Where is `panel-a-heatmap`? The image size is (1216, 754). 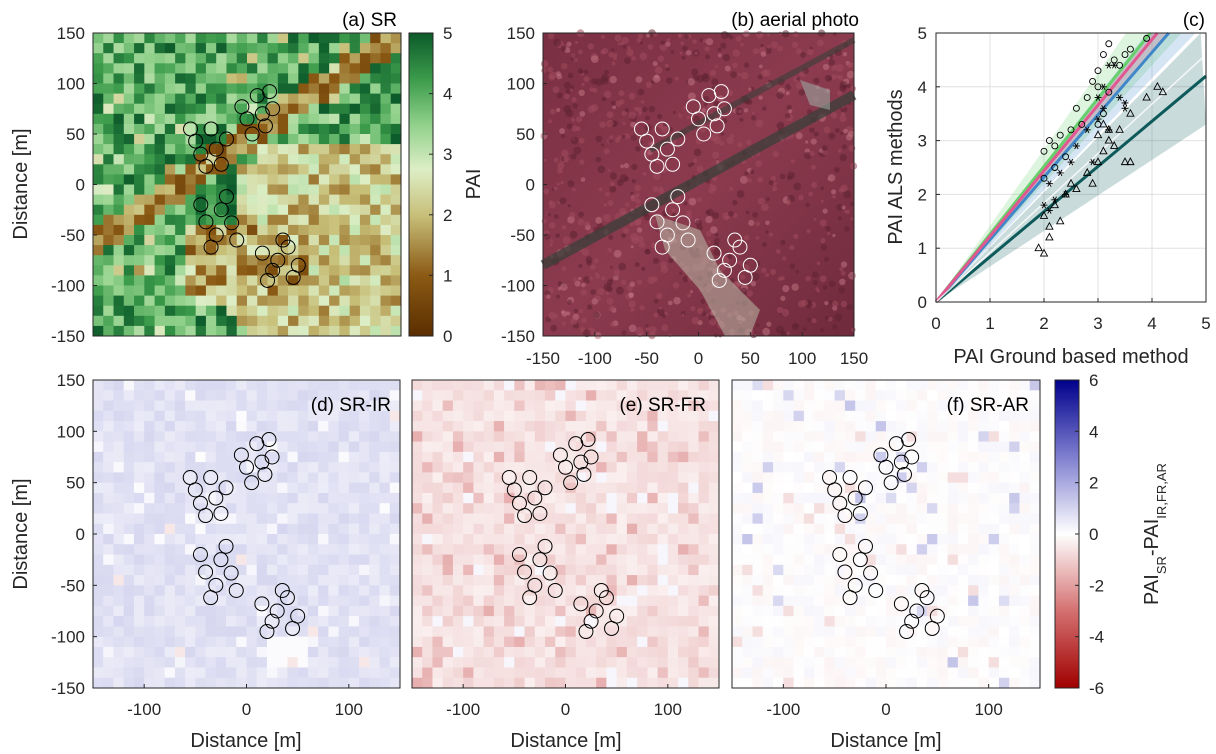 panel-a-heatmap is located at coordinates (247, 185).